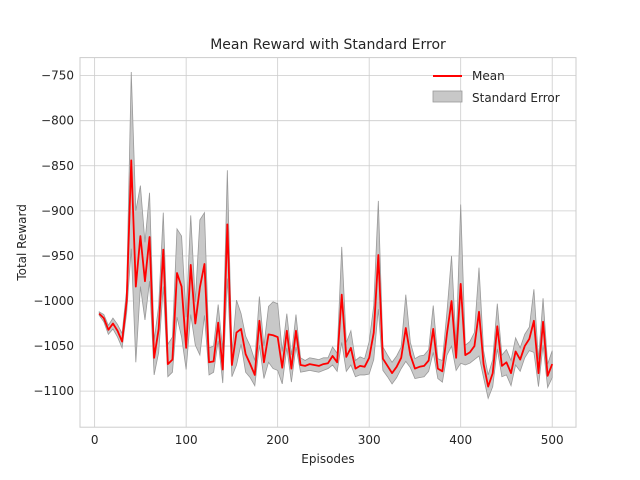  What do you see at coordinates (552, 440) in the screenshot?
I see `x-tick-label: 500` at bounding box center [552, 440].